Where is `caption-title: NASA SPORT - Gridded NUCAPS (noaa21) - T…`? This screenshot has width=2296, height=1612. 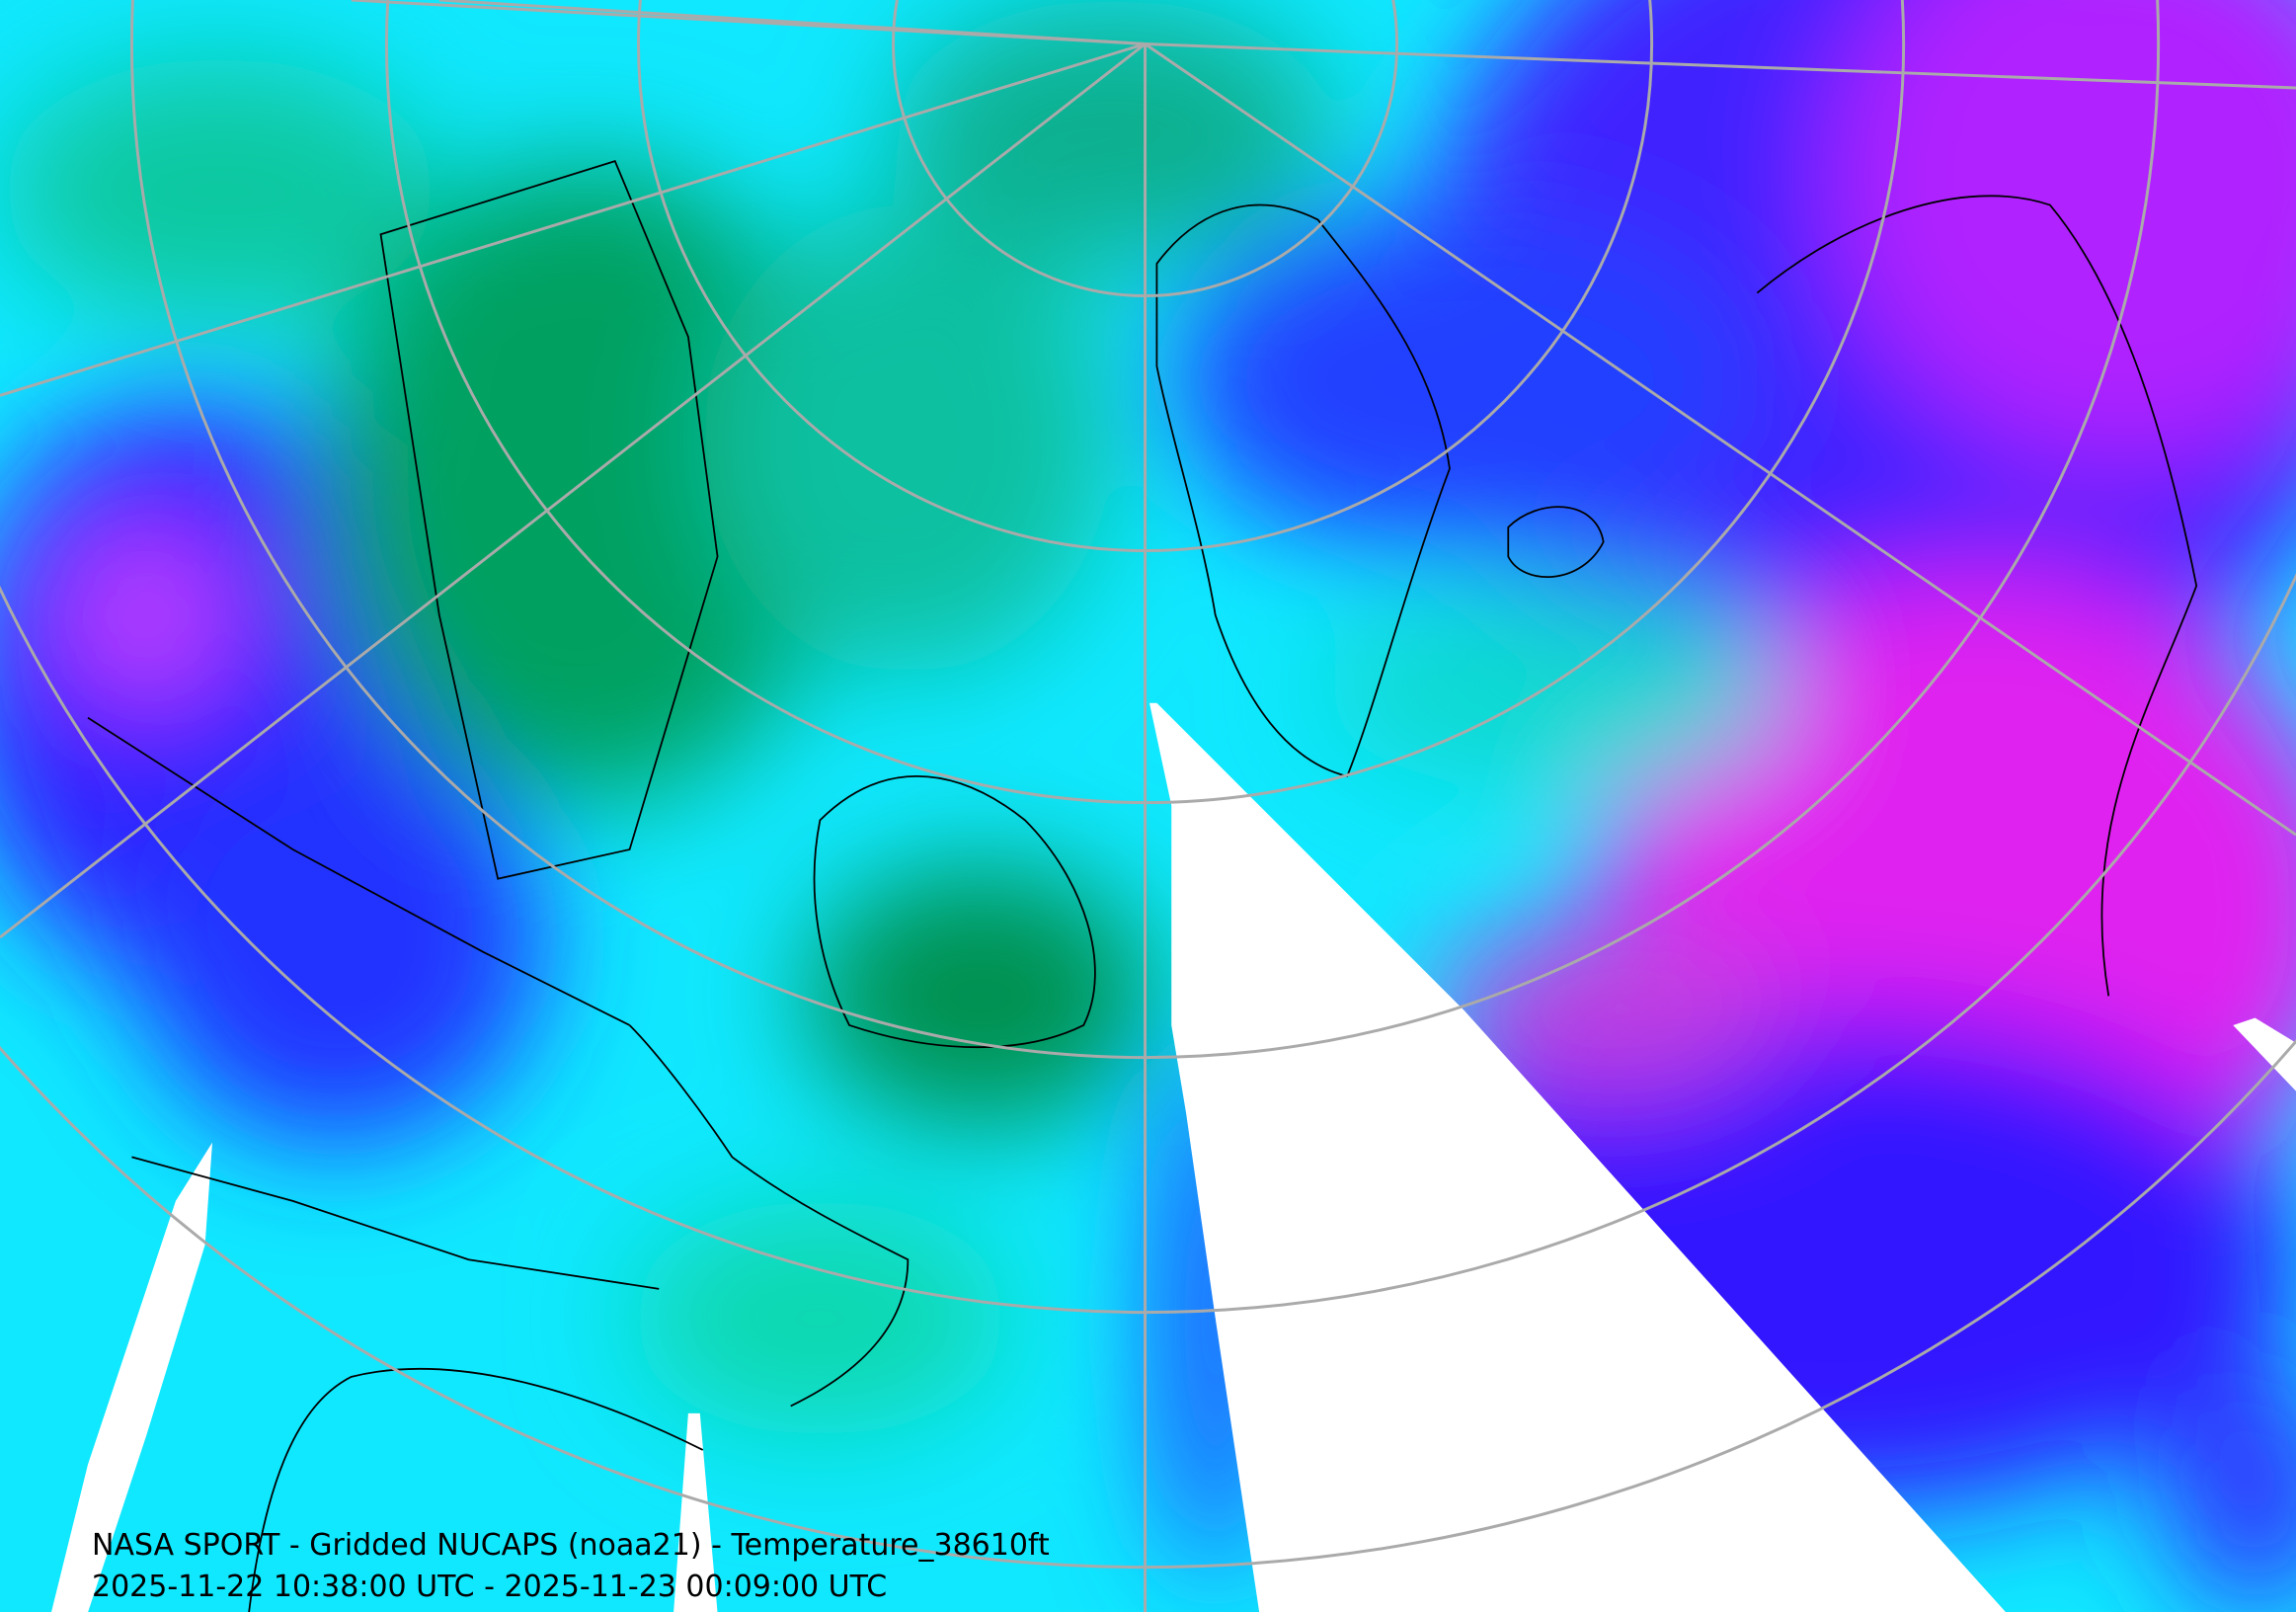
caption-title: NASA SPORT - Gridded NUCAPS (noaa21) - T… is located at coordinates (571, 1546).